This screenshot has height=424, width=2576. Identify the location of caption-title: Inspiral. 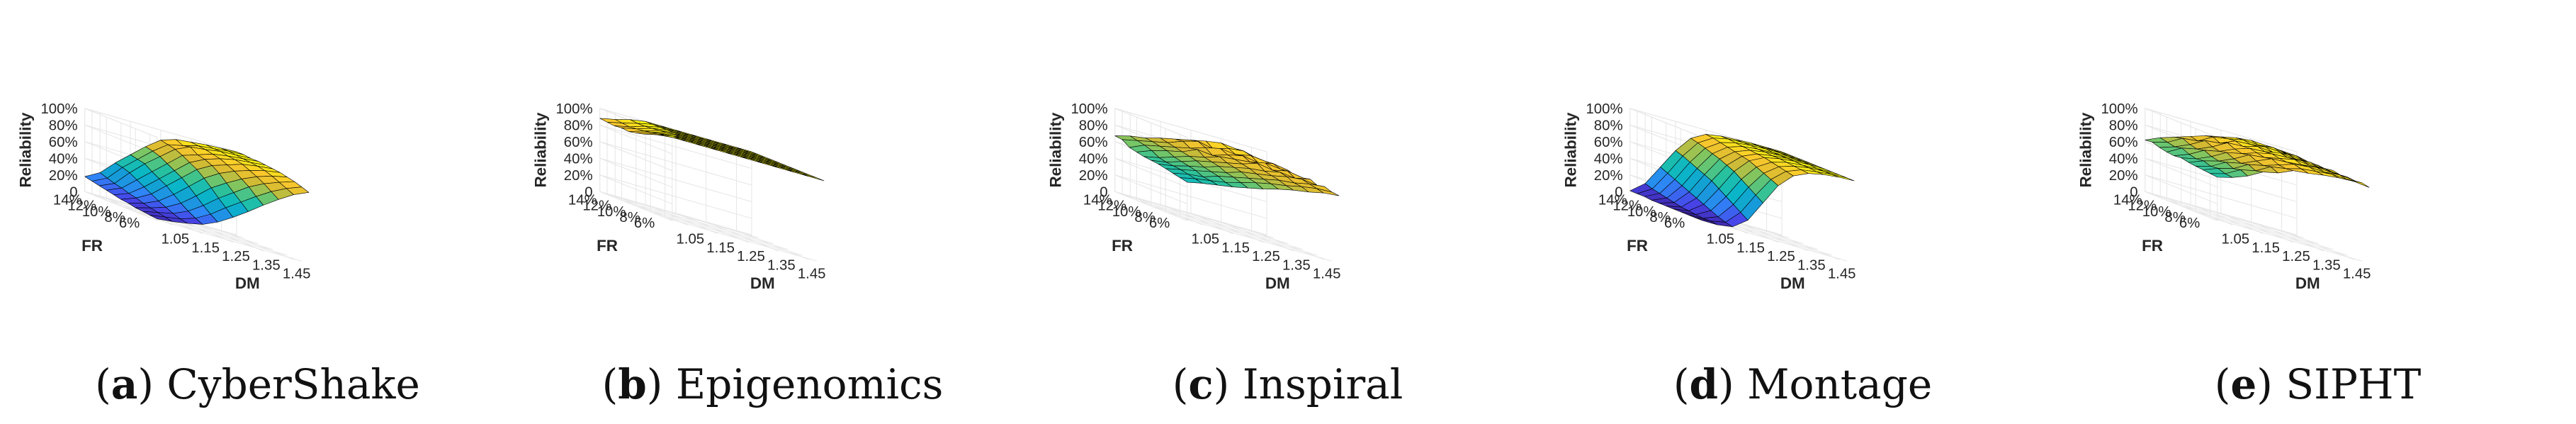
(1322, 384).